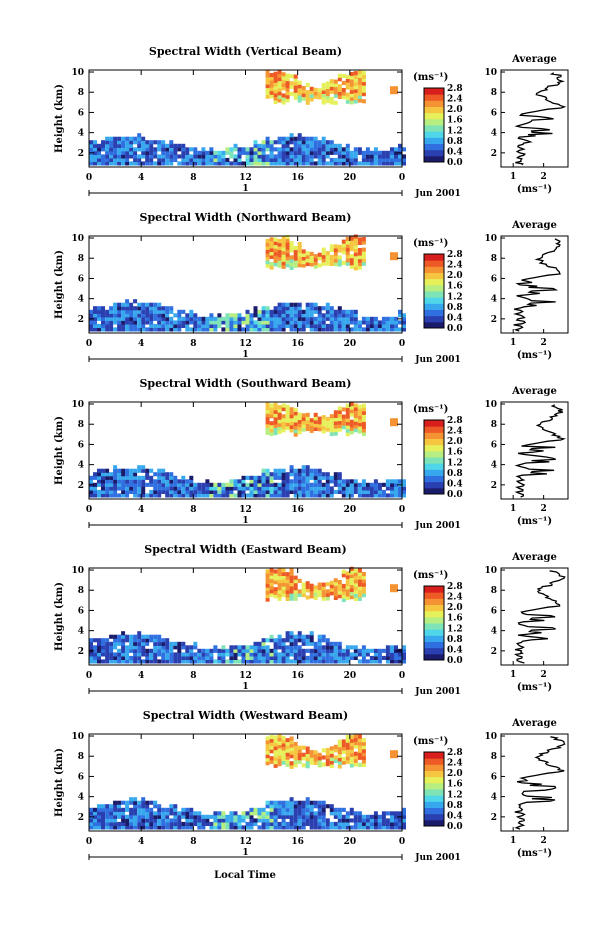  I want to click on colorbar-tick-label: 1.6, so click(455, 287).